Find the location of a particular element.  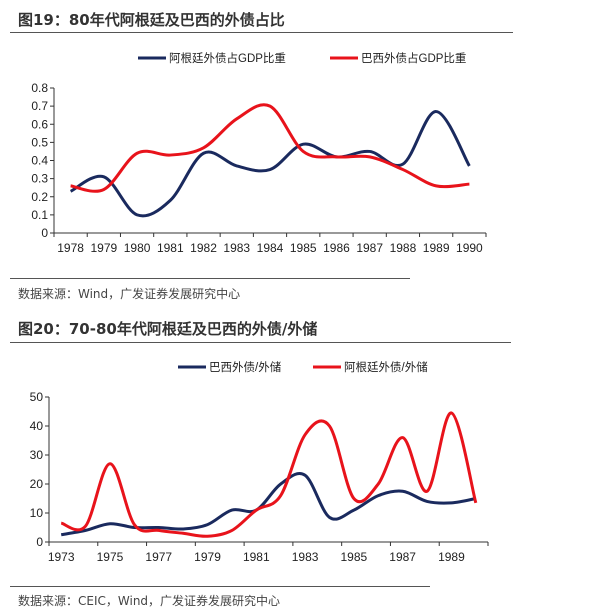

x-tick-label: 1984 is located at coordinates (270, 248).